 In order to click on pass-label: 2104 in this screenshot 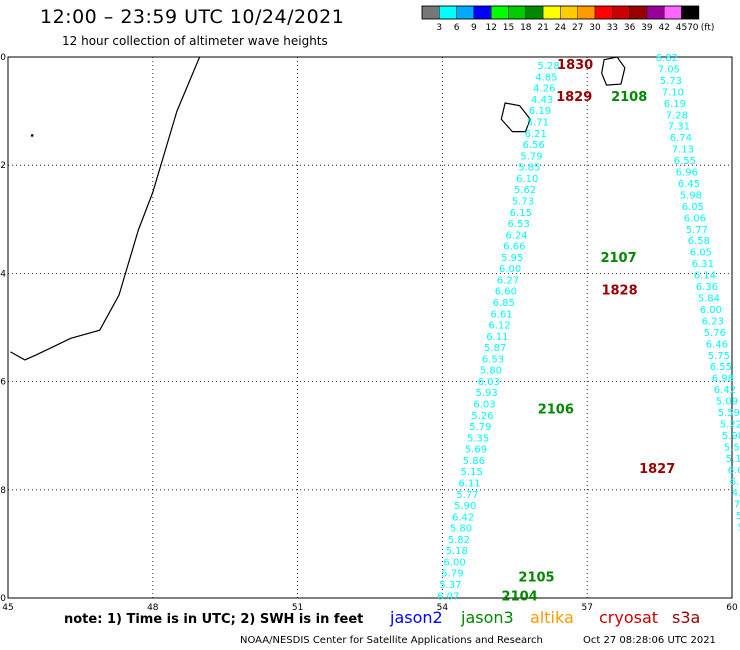, I will do `click(520, 596)`.